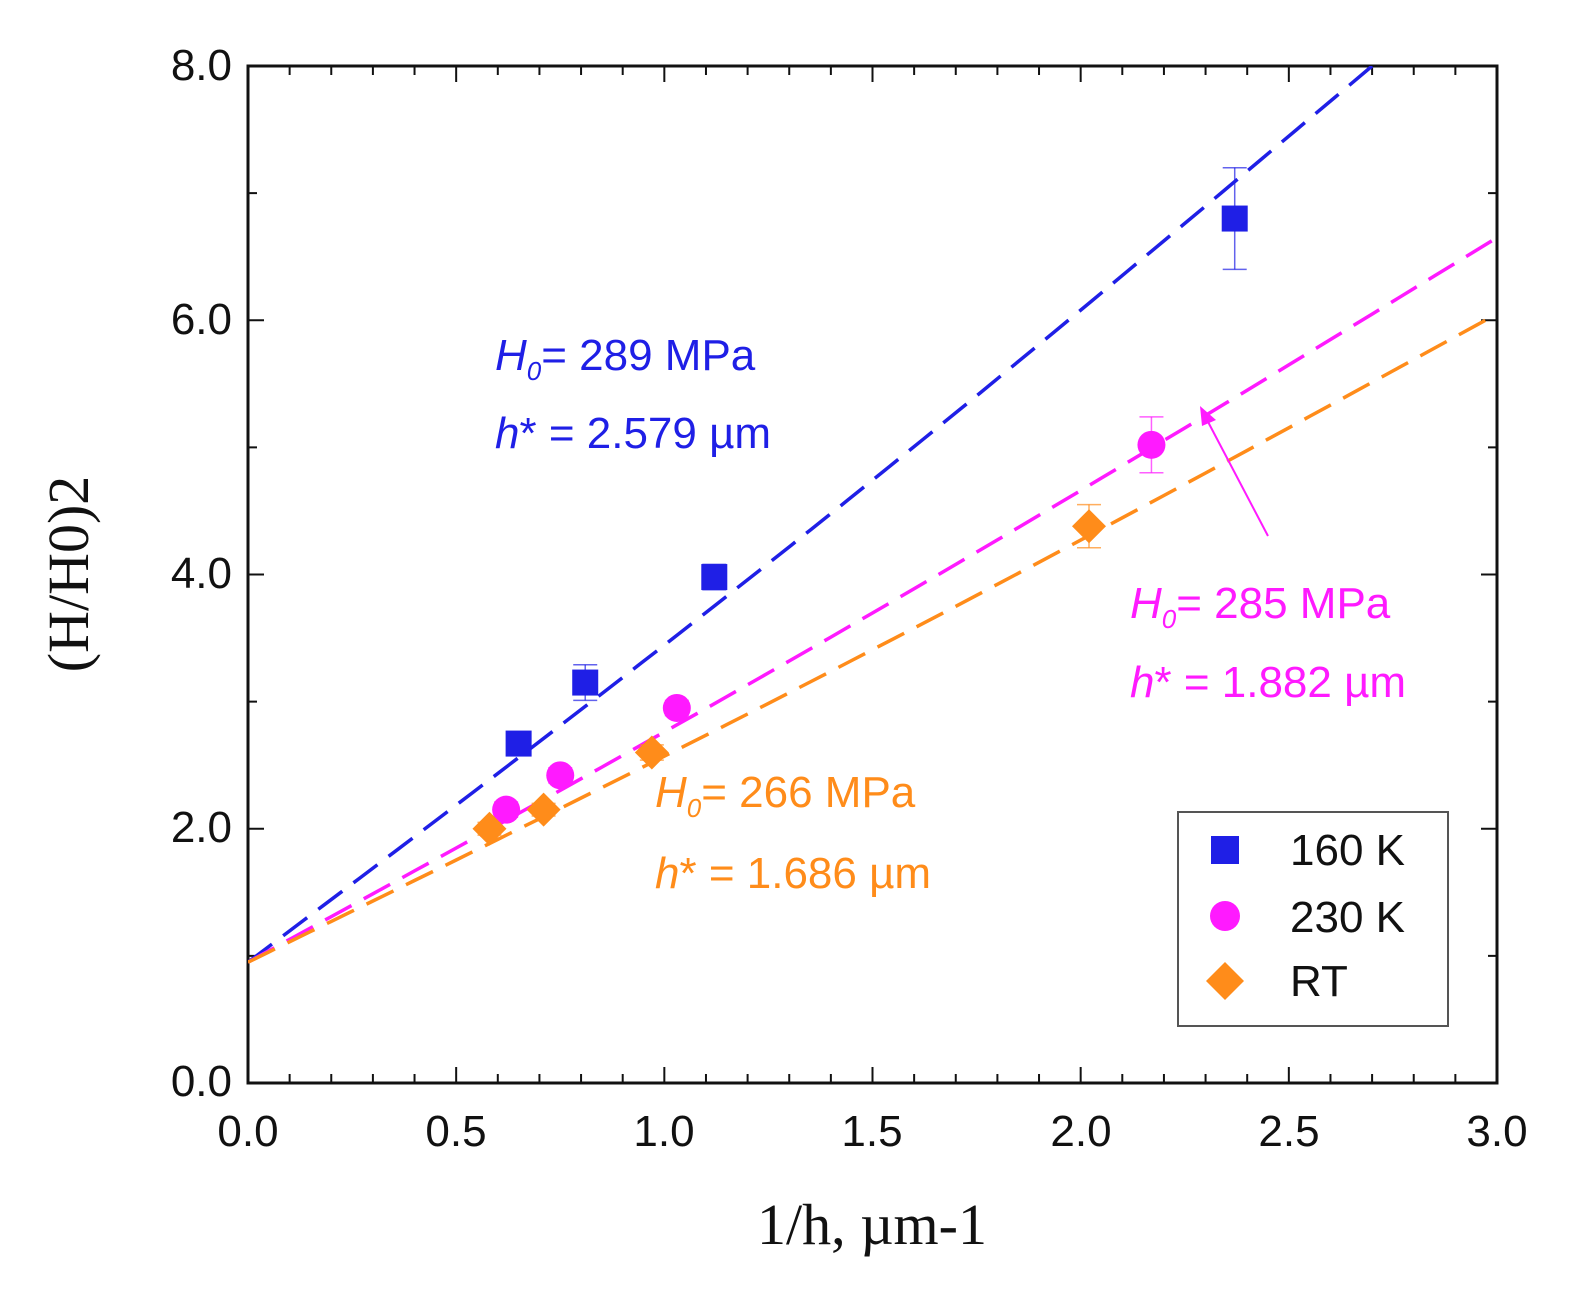 This screenshot has width=1584, height=1312. Describe the element at coordinates (805, 873) in the screenshot. I see `annotation-rt-hstar-value: * = 1.686 µm` at that location.